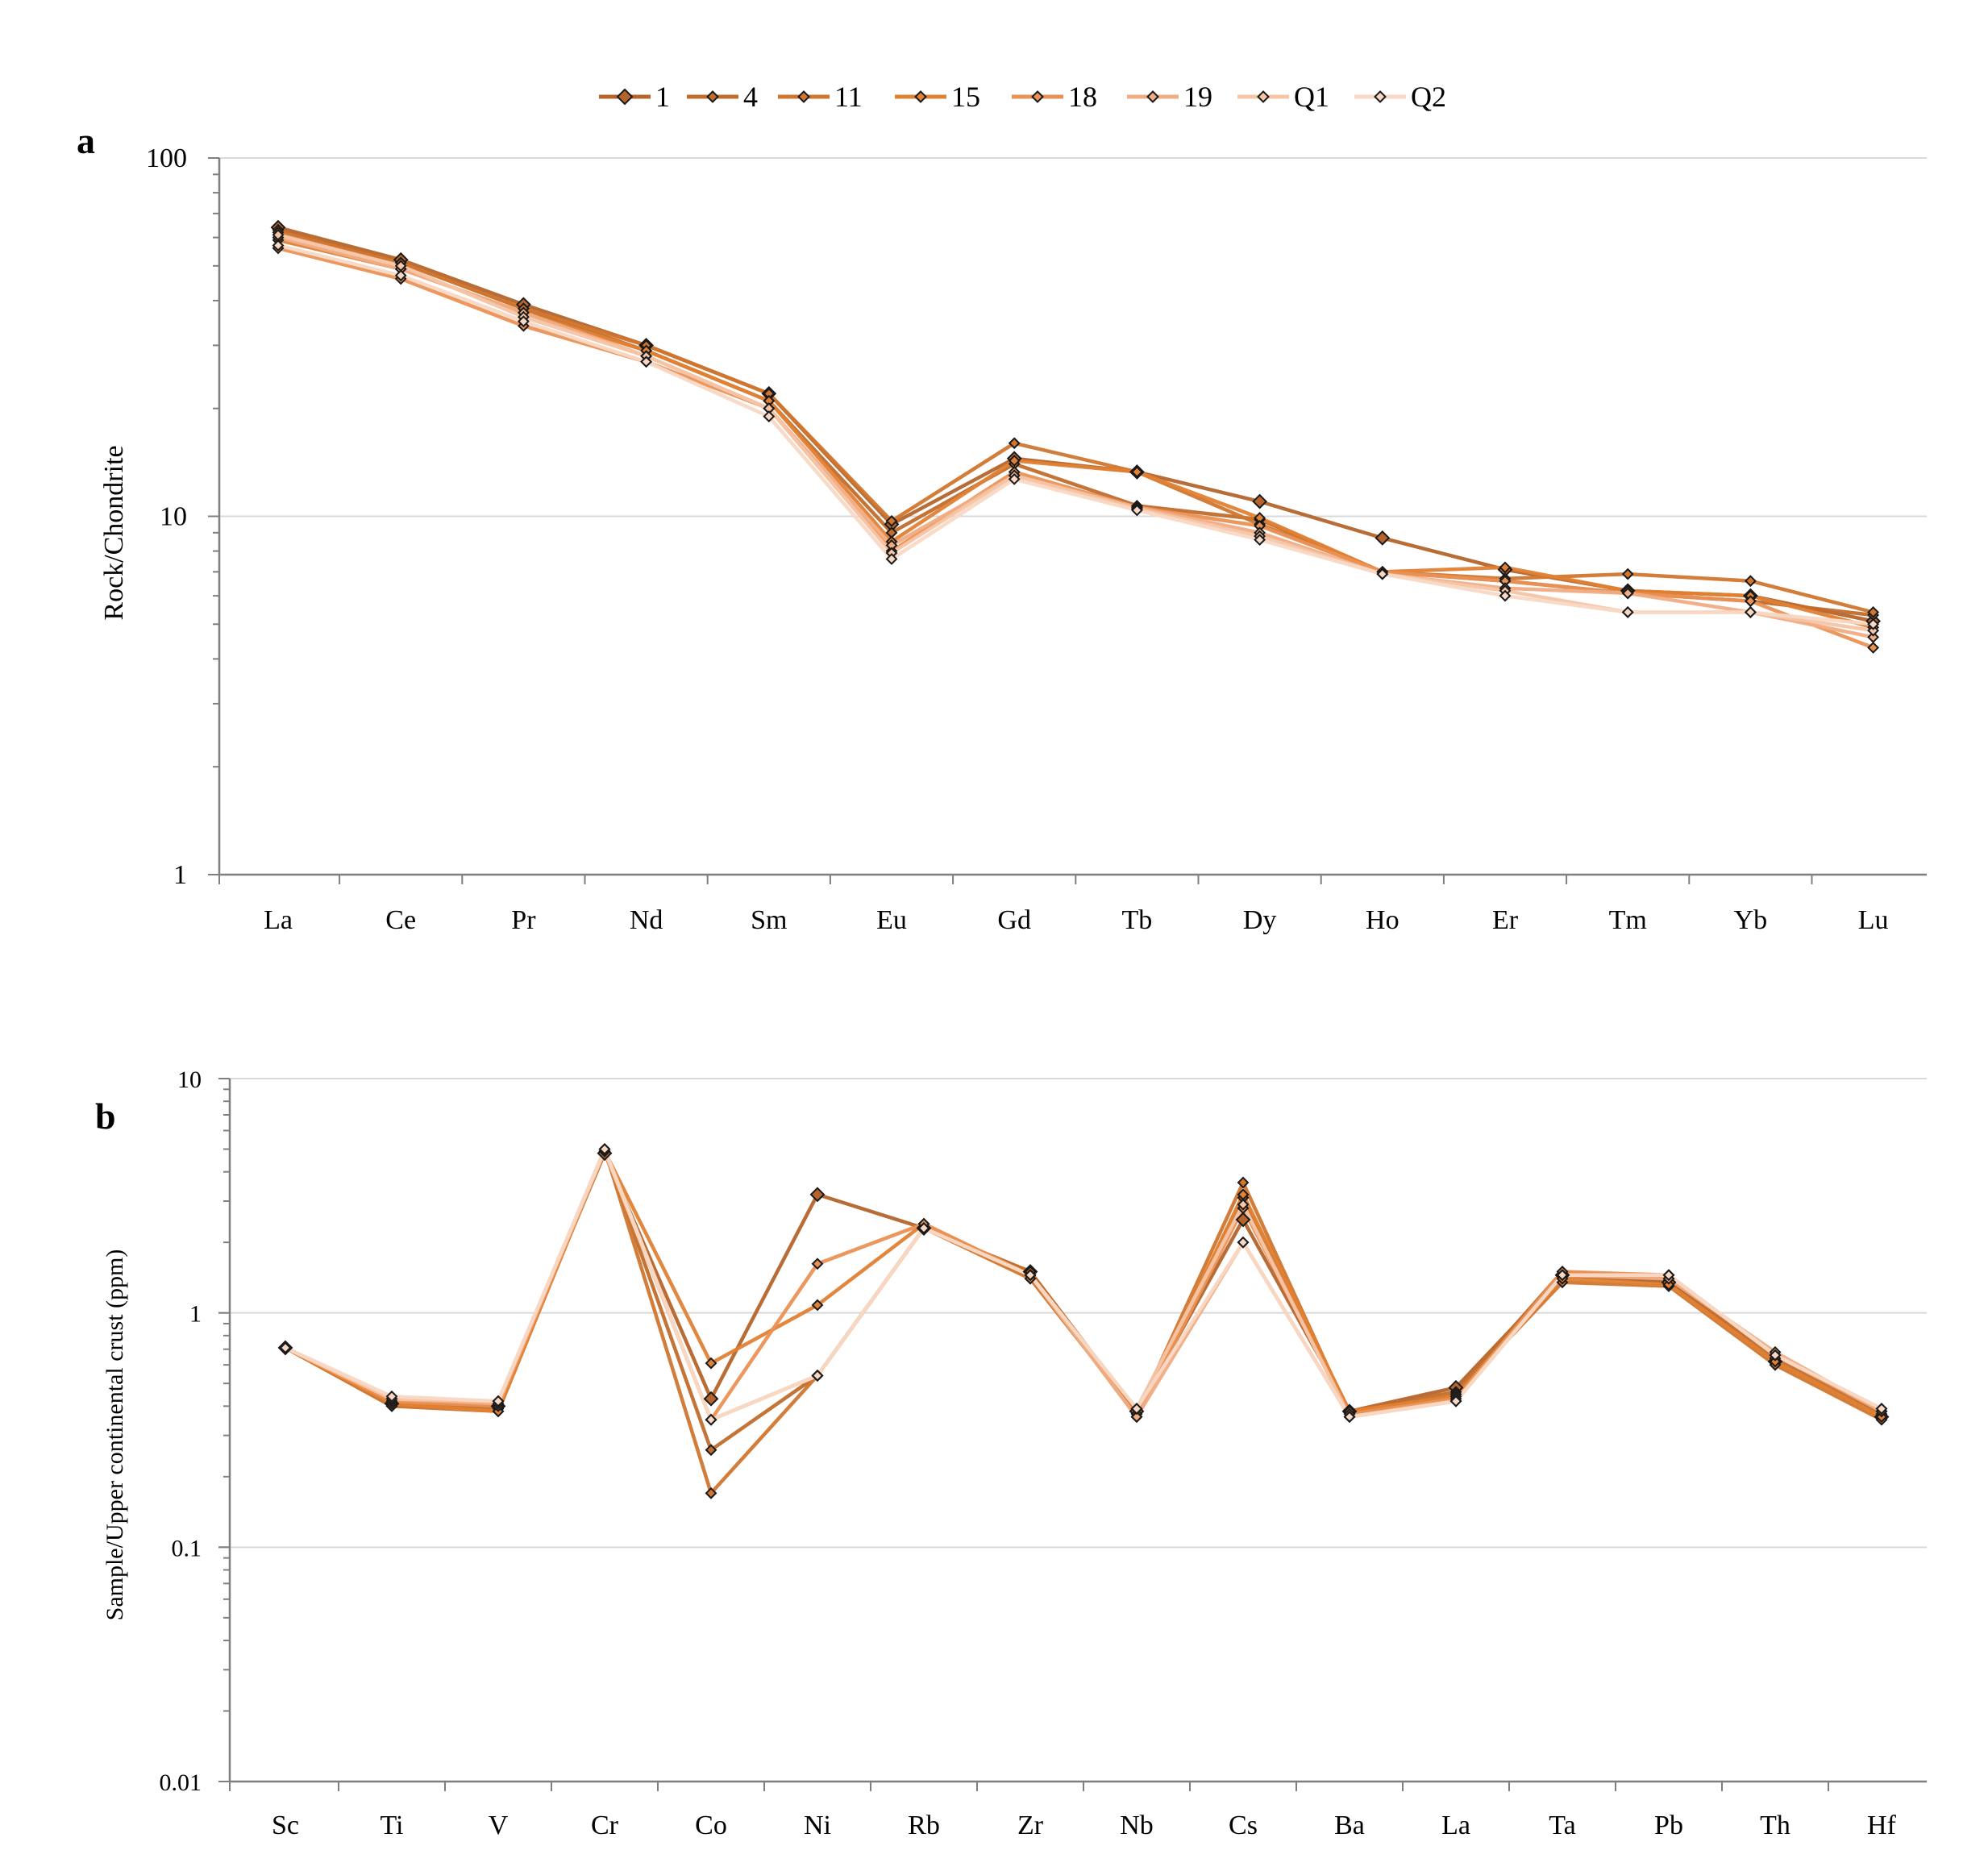 This screenshot has width=1988, height=1871. What do you see at coordinates (1505, 920) in the screenshot?
I see `x-category-label: Er` at bounding box center [1505, 920].